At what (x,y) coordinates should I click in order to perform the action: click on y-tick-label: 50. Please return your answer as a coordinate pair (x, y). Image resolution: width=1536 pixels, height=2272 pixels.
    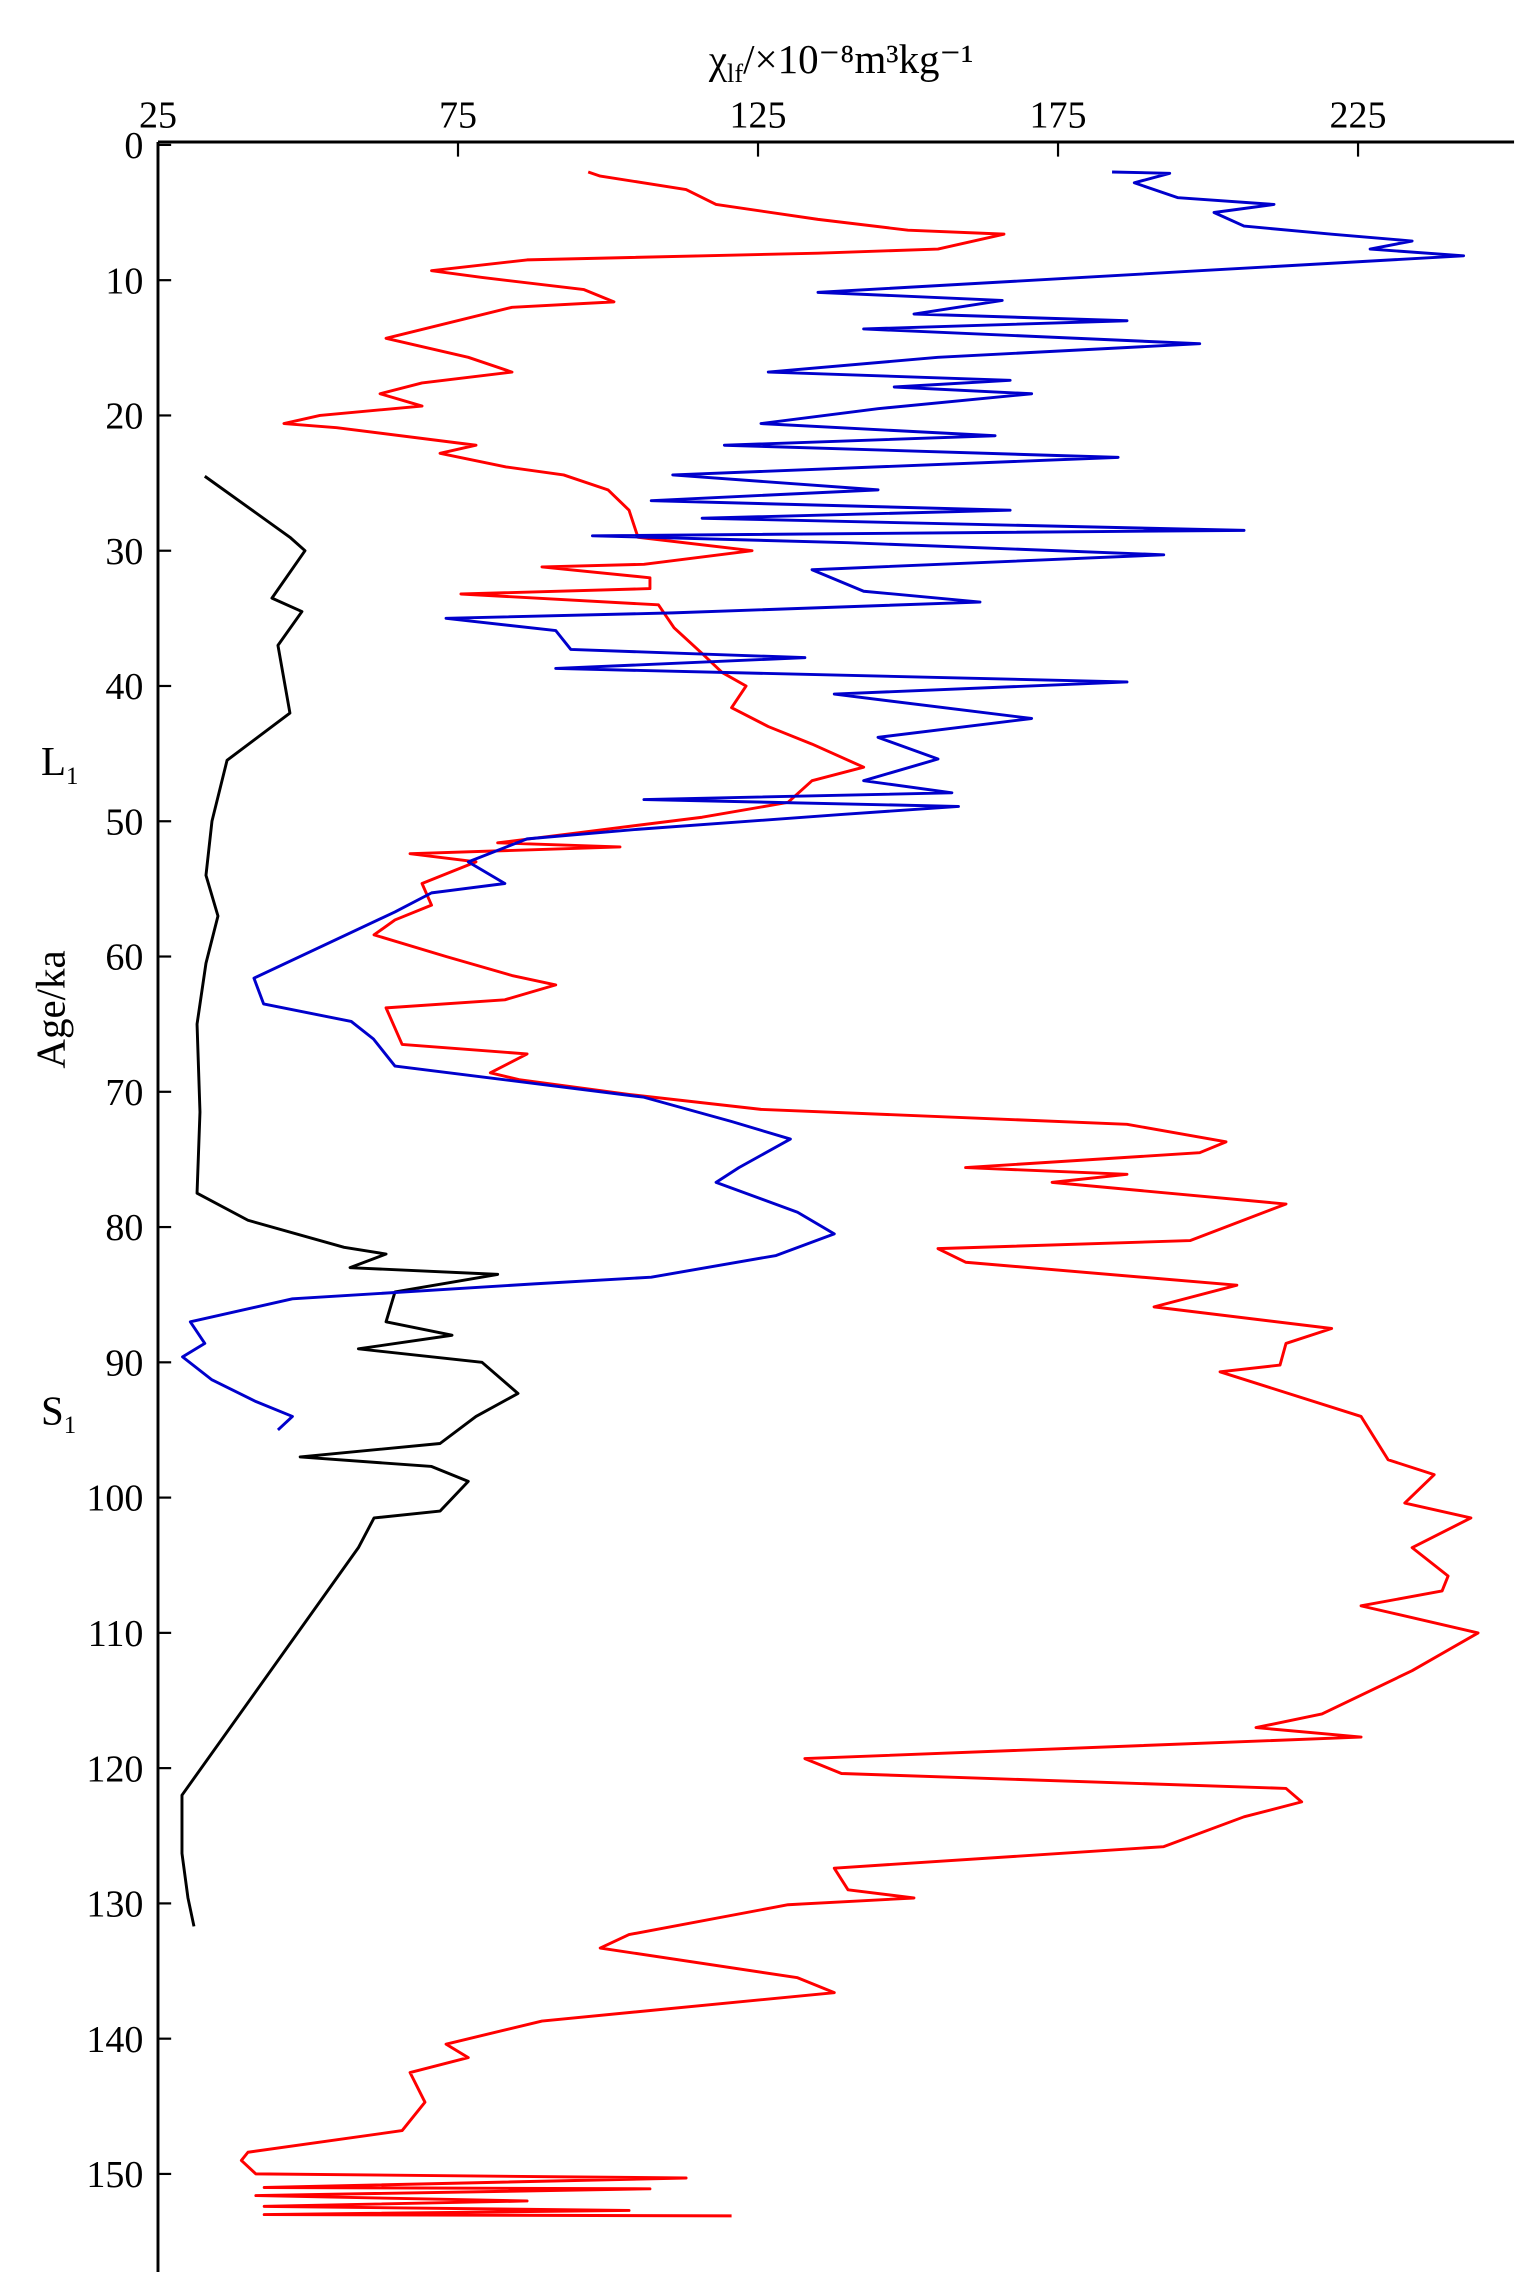
    Looking at the image, I should click on (124, 822).